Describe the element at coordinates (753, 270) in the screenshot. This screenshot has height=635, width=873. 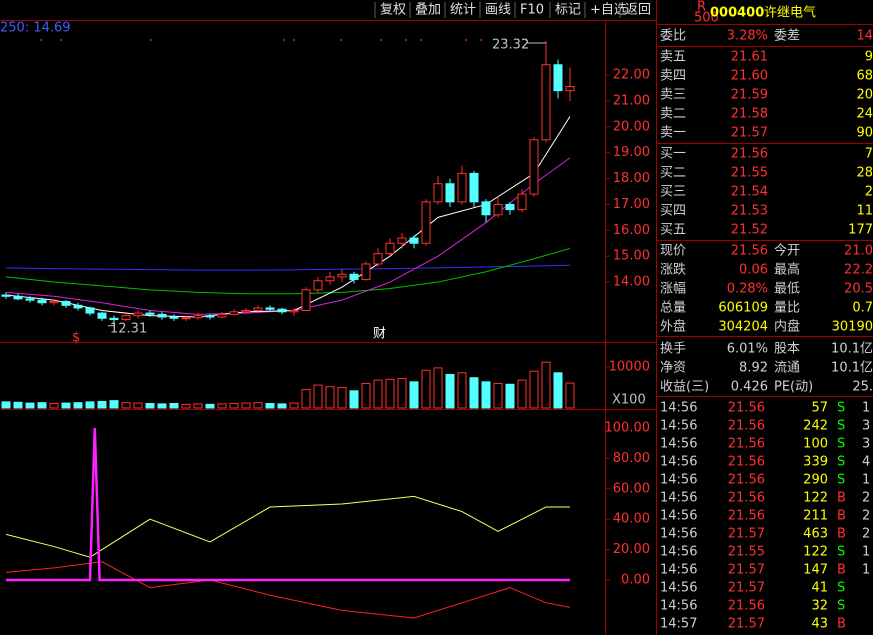
I see `quote-cell: 0.06` at that location.